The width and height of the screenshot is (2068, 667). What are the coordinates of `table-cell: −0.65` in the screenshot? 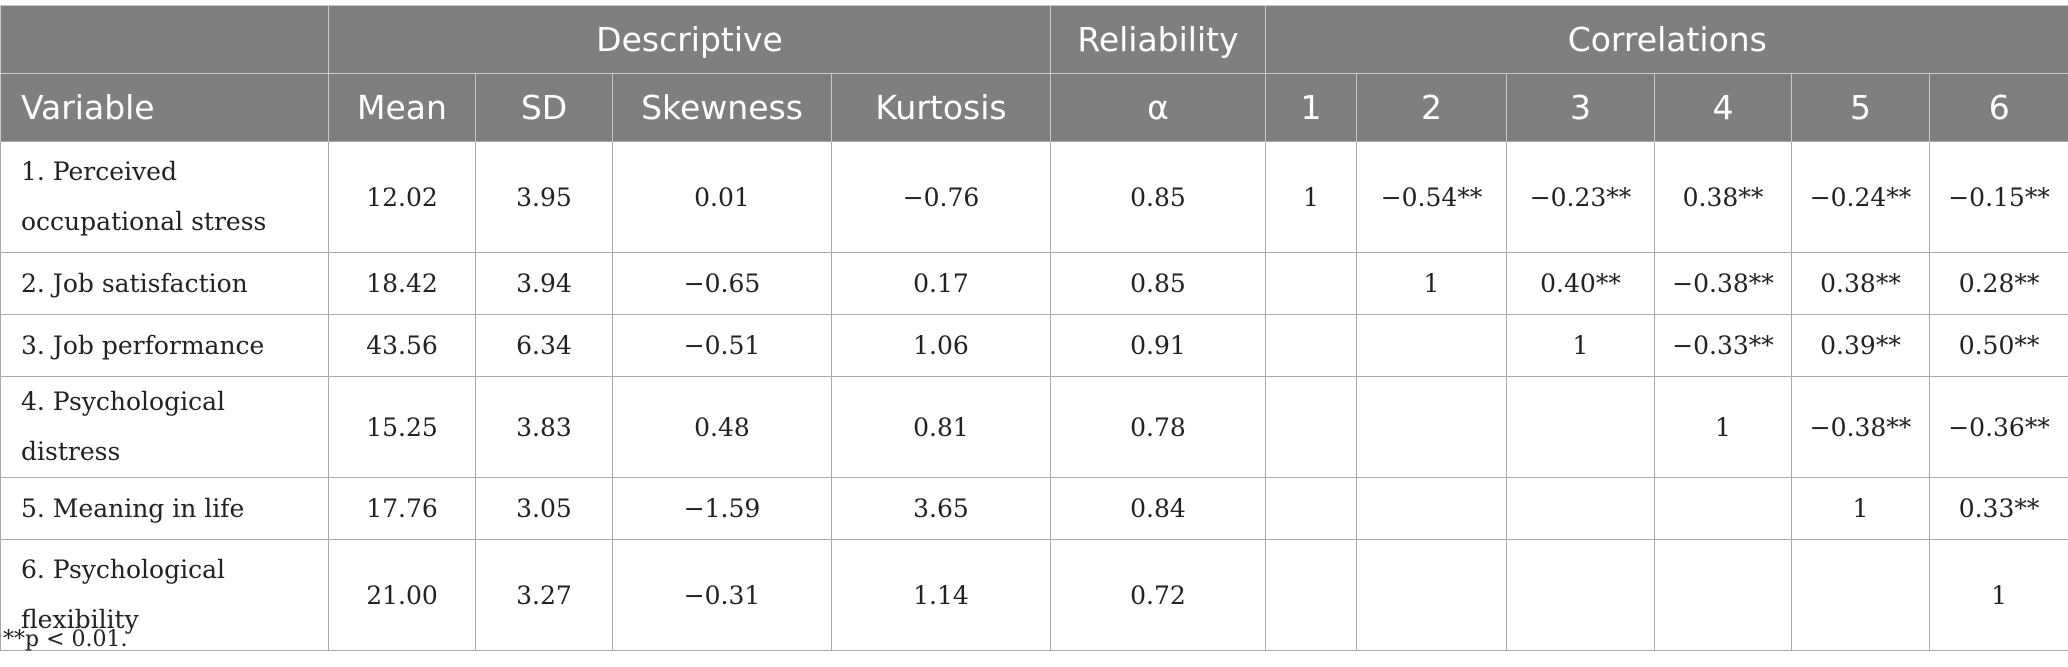 It's located at (722, 283).